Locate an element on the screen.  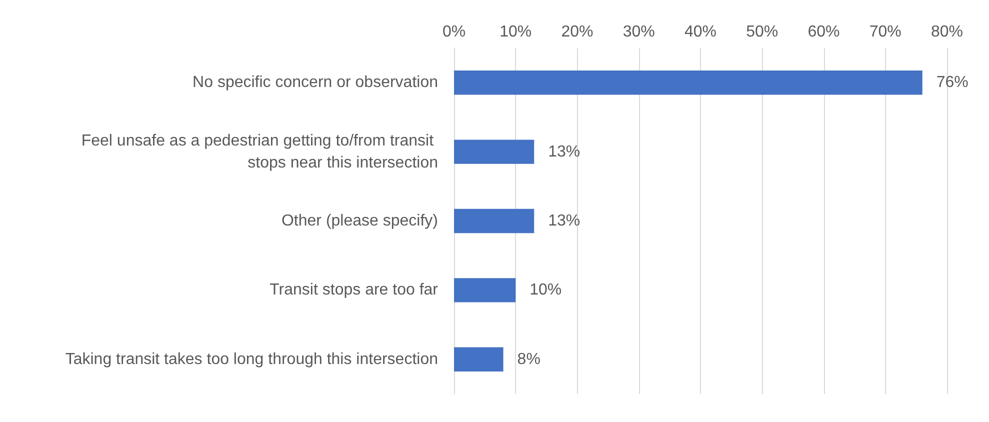
y-tick-label: Transit stops are too far is located at coordinates (354, 290).